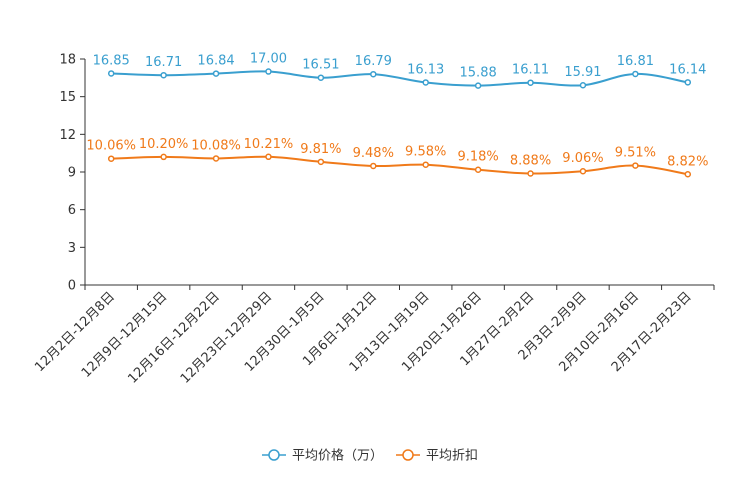 This screenshot has height=496, width=744. I want to click on data-label: 9.48%, so click(373, 153).